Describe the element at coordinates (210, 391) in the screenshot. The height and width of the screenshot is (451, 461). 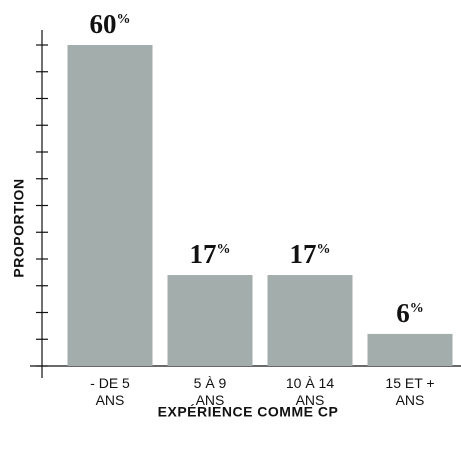
I see `x-tick-label: 5 À 9 ANS` at that location.